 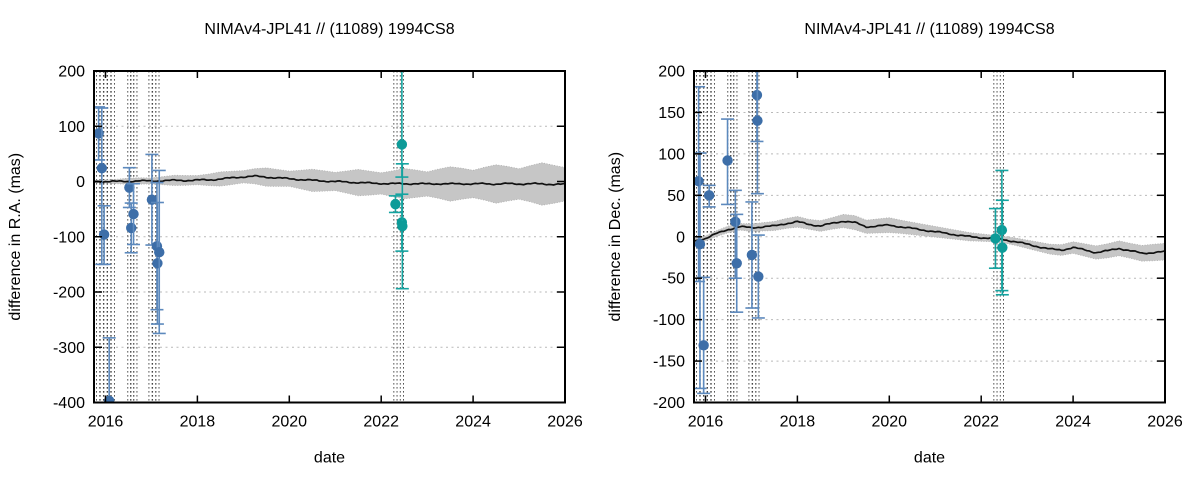 I want to click on y-tick-label: -50, so click(x=673, y=279).